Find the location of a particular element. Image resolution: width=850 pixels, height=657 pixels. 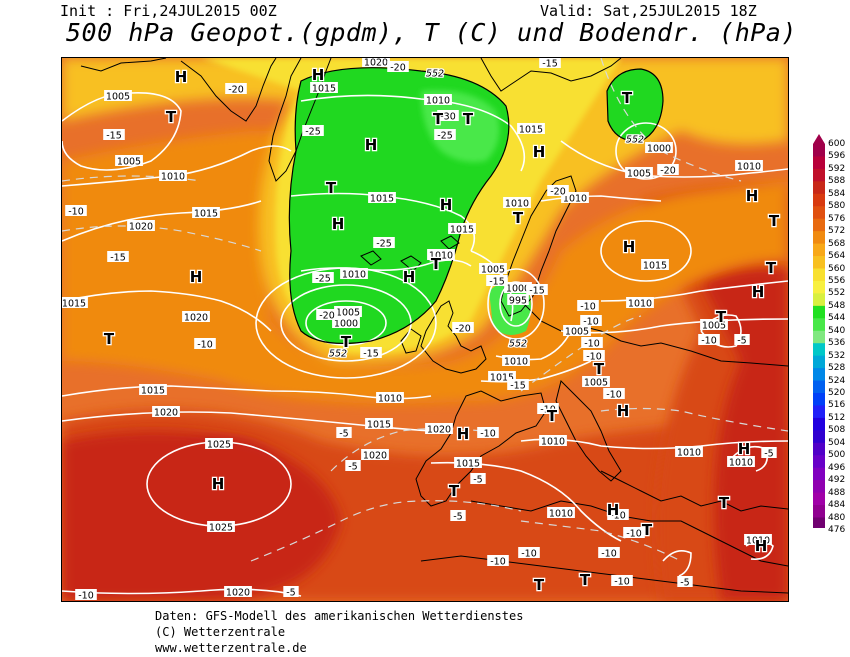

legend-label: 476 is located at coordinates (837, 529).